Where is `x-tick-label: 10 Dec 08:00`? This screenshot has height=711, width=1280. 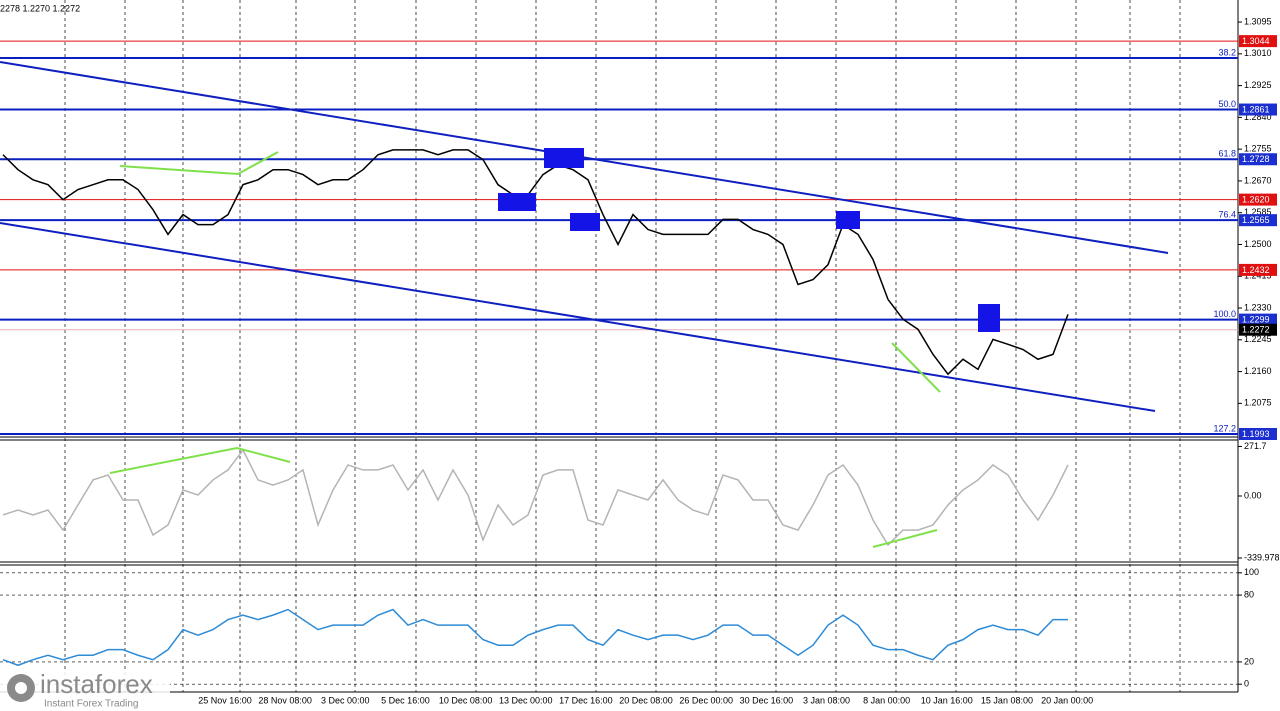
x-tick-label: 10 Dec 08:00 is located at coordinates (466, 700).